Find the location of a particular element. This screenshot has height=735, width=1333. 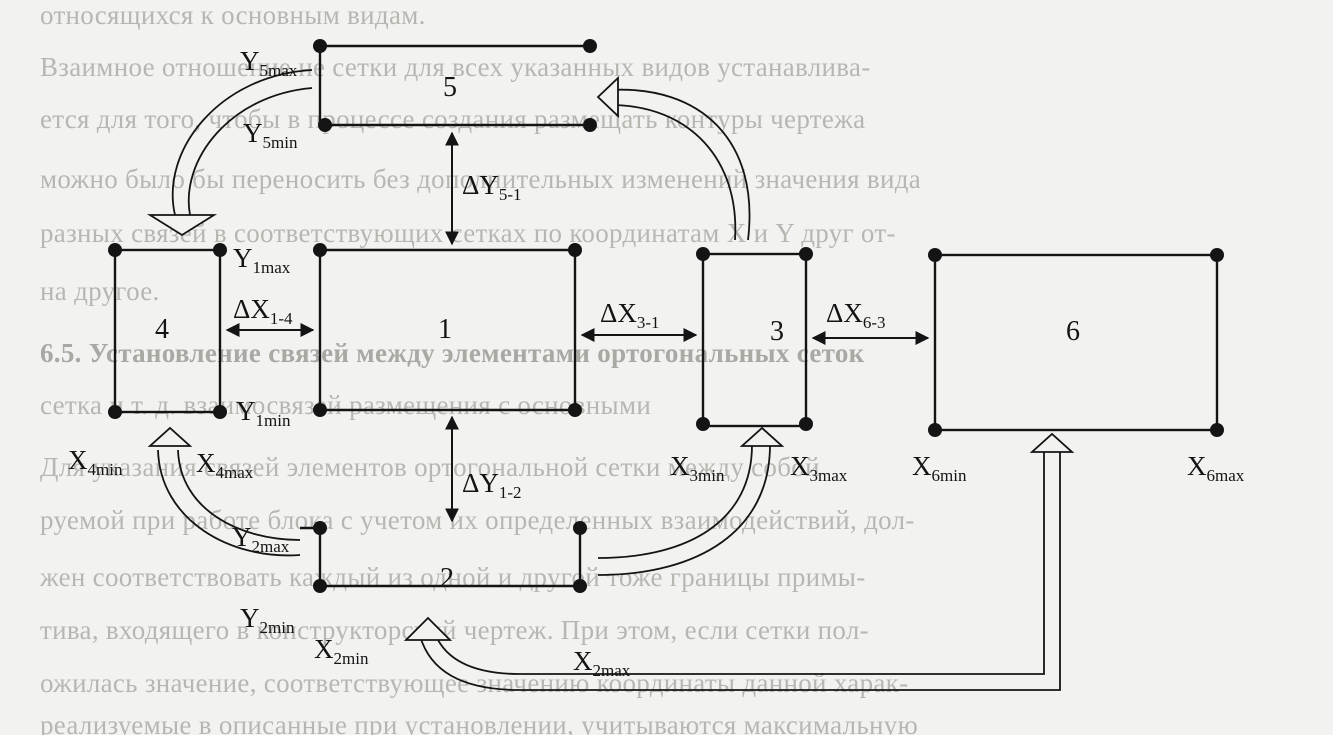

label-dy51: ΔY5-1 is located at coordinates (492, 187).